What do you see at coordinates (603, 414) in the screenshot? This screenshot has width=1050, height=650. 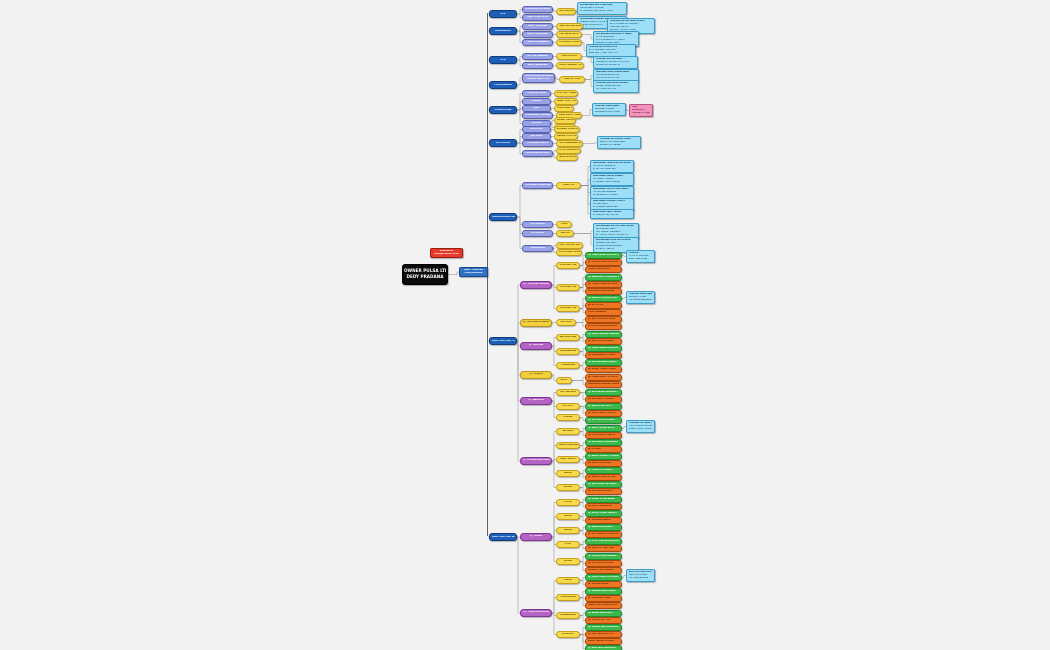 I see `answer-leaf: JB: BISA, MAKS 8 DEVICE` at bounding box center [603, 414].